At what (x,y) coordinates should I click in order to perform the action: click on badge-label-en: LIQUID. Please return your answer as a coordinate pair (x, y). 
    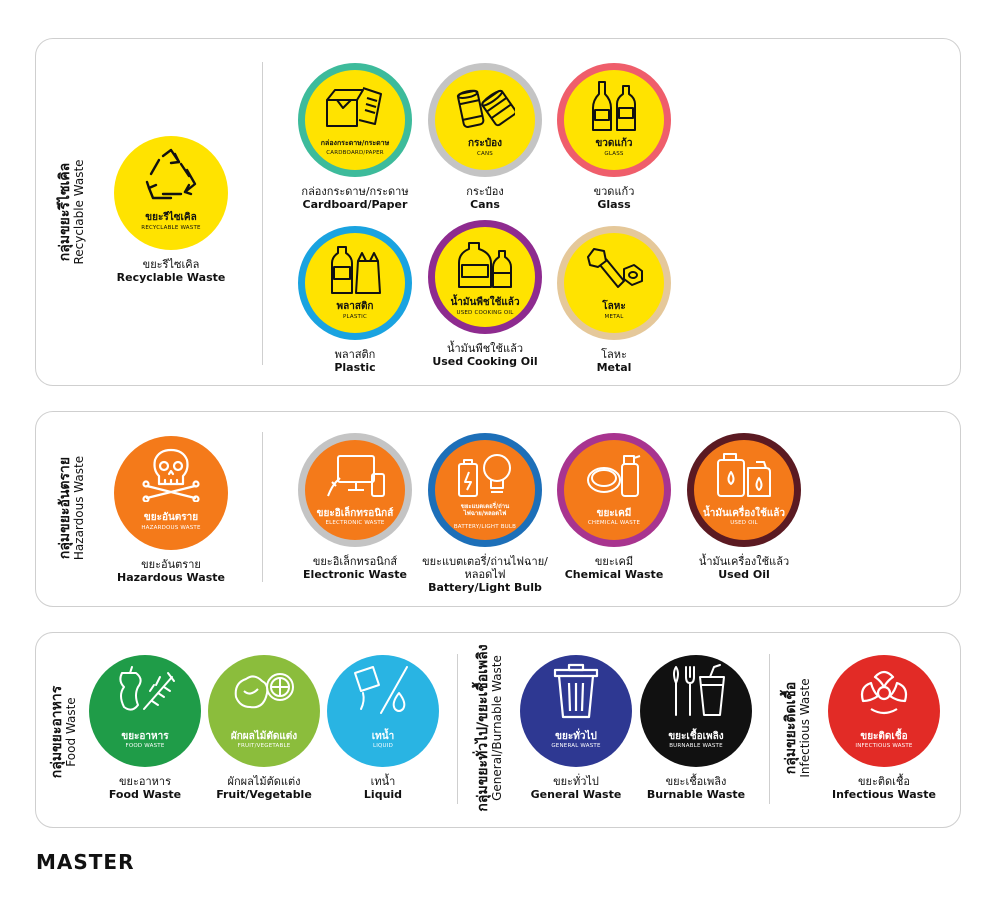
    Looking at the image, I should click on (383, 746).